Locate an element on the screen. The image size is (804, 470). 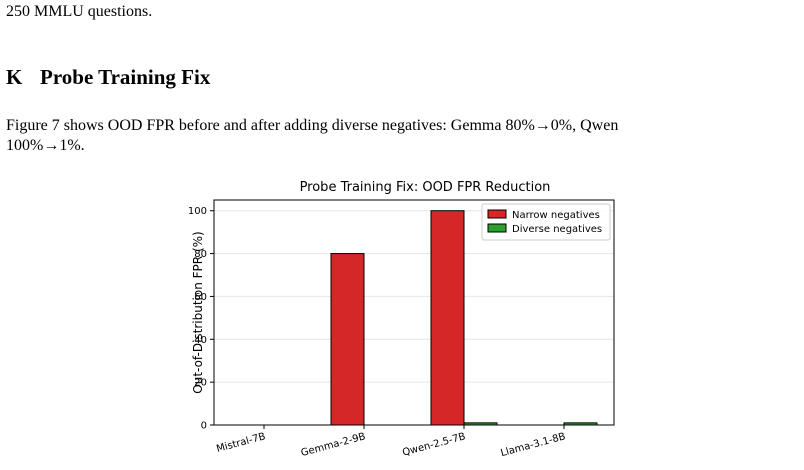
x-tick-label: Gemma-2-9B is located at coordinates (333, 445).